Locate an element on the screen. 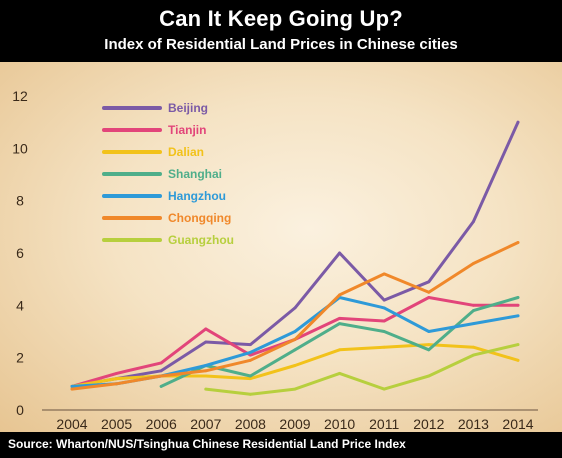 Image resolution: width=562 pixels, height=458 pixels. x-tick-label: 2010 is located at coordinates (339, 424).